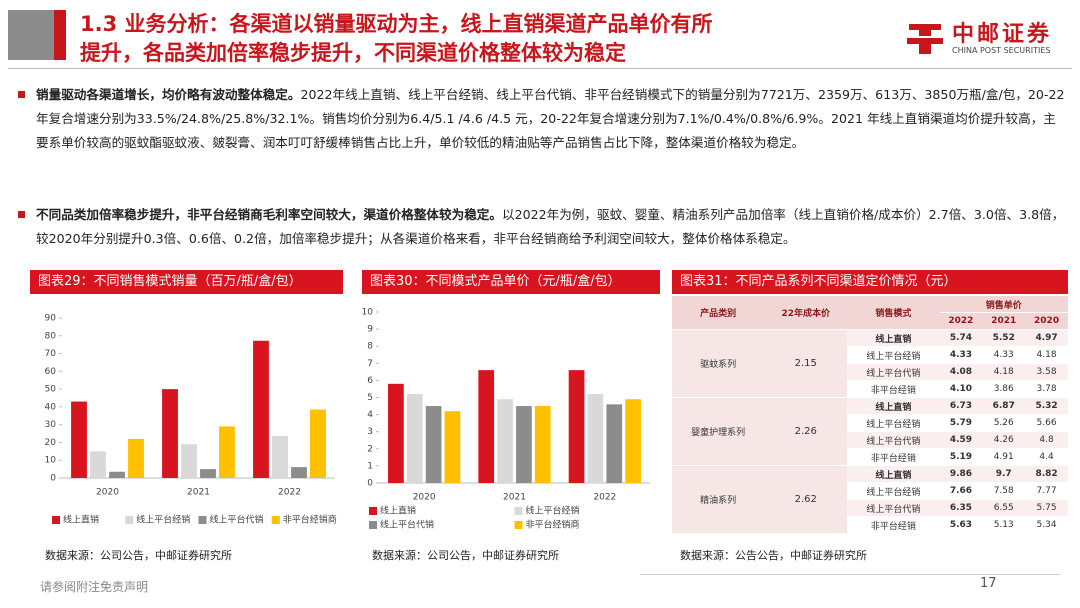 The height and width of the screenshot is (608, 1080). I want to click on price-cell: 7.77, so click(1046, 491).